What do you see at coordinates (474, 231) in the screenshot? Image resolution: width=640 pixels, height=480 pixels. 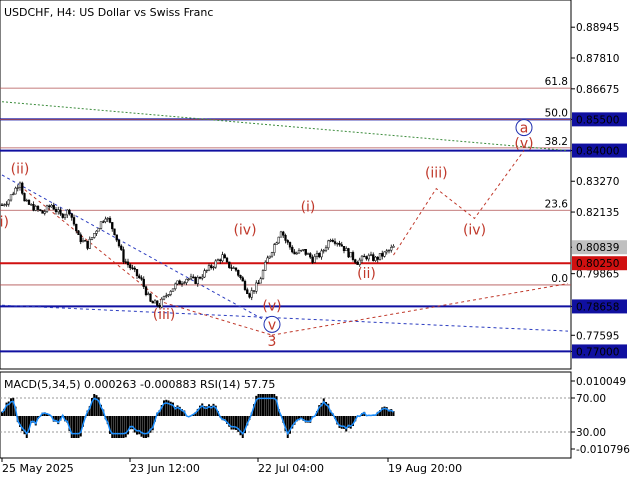 I see `wave-label: (iv)` at bounding box center [474, 231].